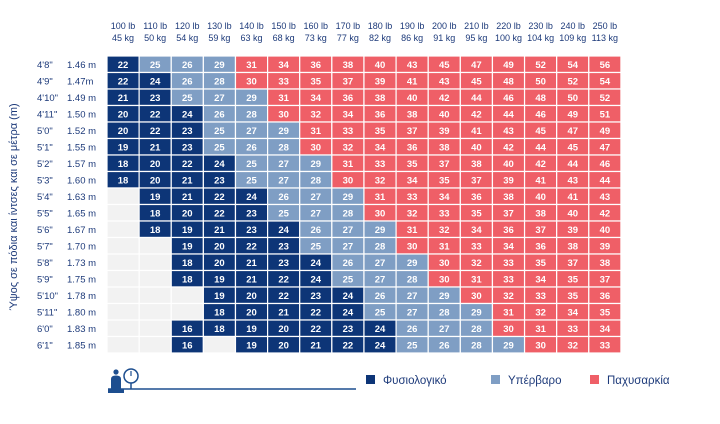  What do you see at coordinates (81, 114) in the screenshot?
I see `row-header-meters: 1.50 m` at bounding box center [81, 114].